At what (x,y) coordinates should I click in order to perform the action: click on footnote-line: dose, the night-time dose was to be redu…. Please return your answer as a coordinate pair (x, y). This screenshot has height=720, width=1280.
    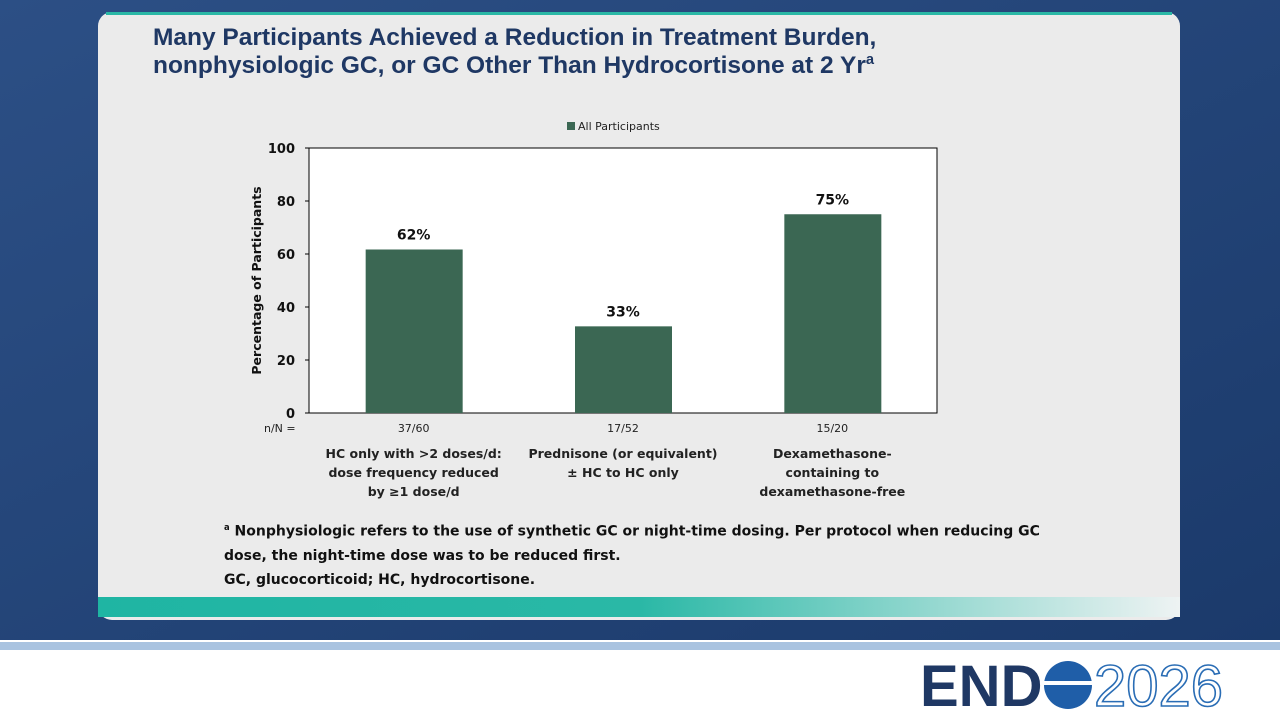
    Looking at the image, I should click on (422, 555).